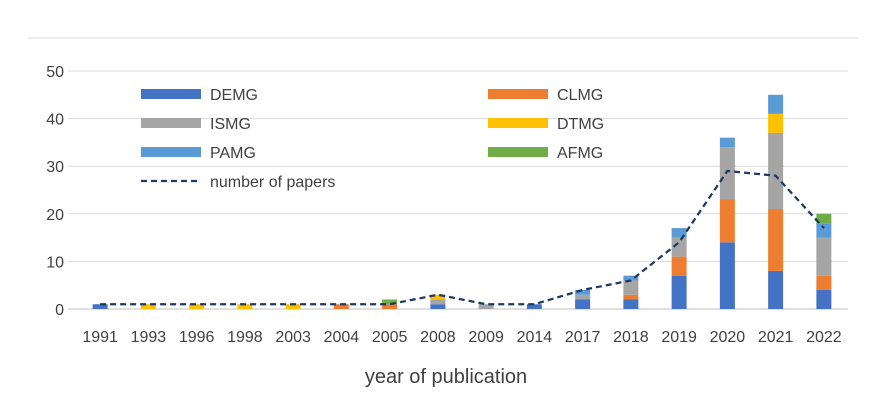  What do you see at coordinates (631, 278) in the screenshot?
I see `bar-segment-pamg-2018` at bounding box center [631, 278].